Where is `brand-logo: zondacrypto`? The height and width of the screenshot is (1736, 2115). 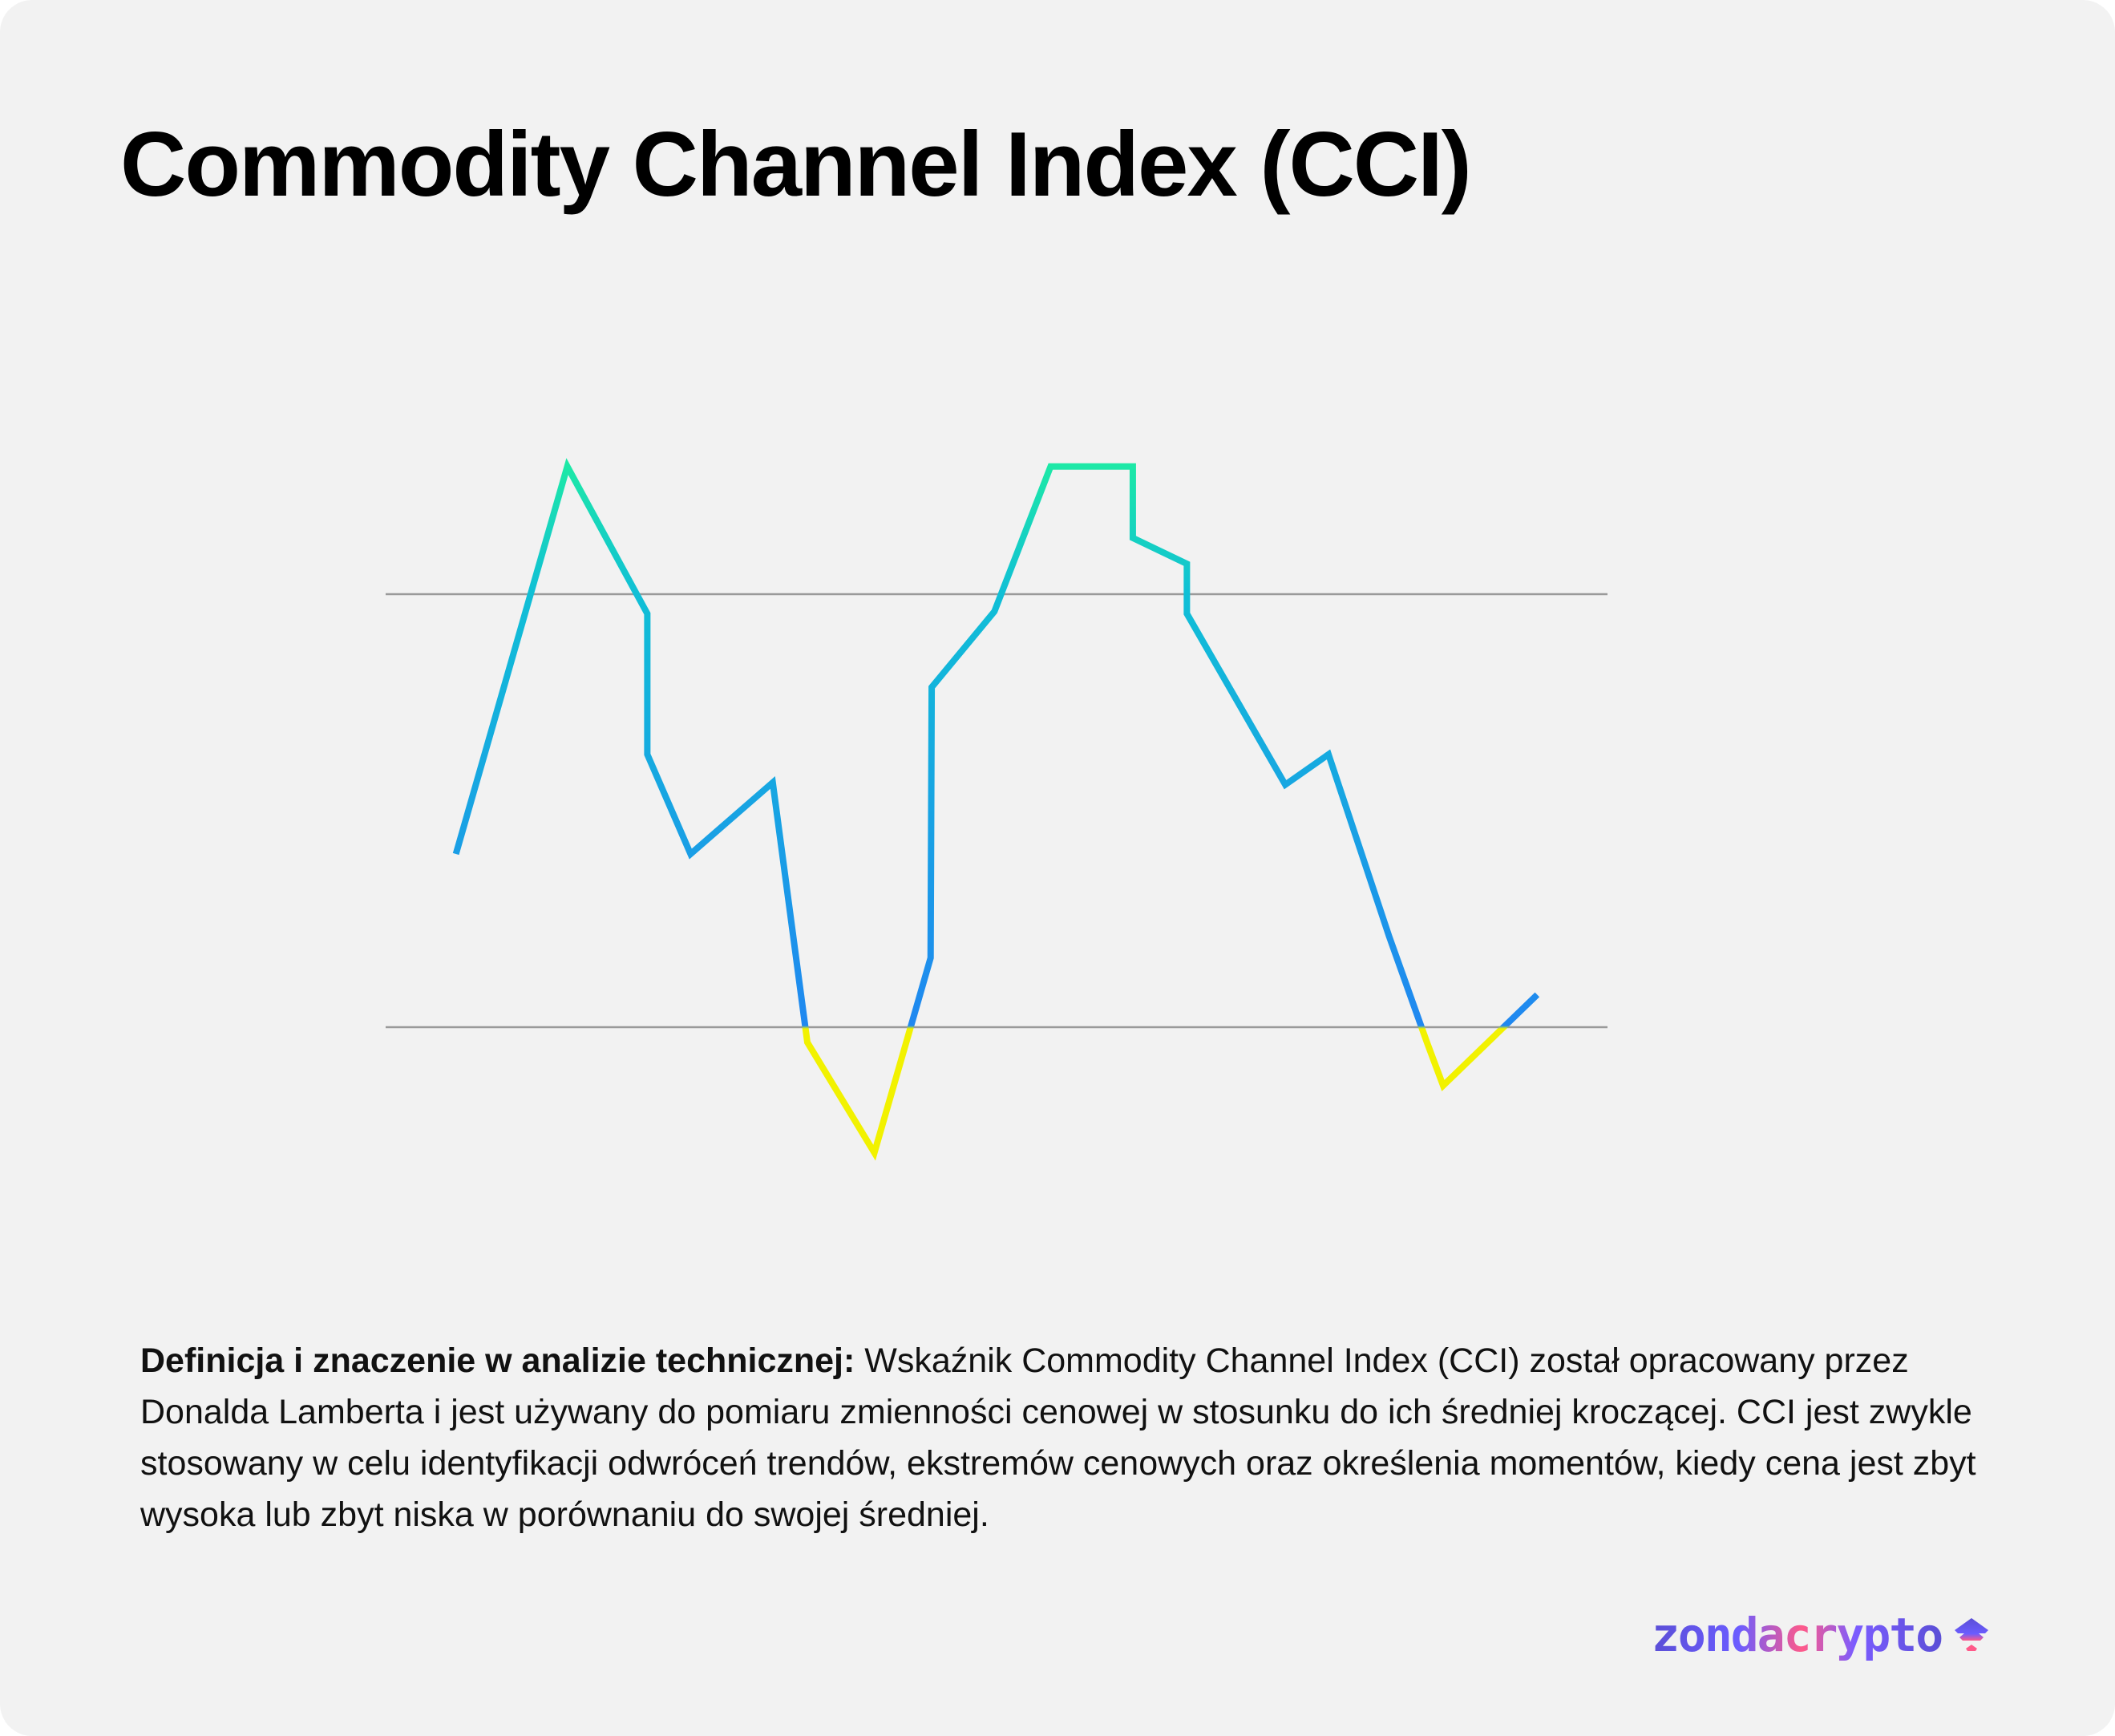 brand-logo: zondacrypto is located at coordinates (1821, 1635).